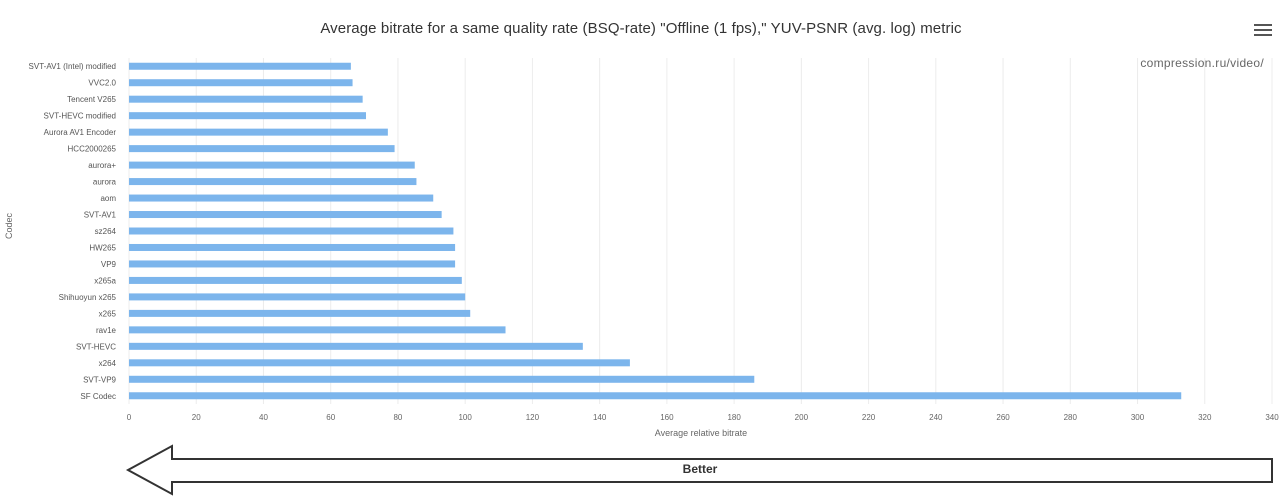 The height and width of the screenshot is (502, 1282). Describe the element at coordinates (1138, 417) in the screenshot. I see `x-tick-label: 300` at that location.